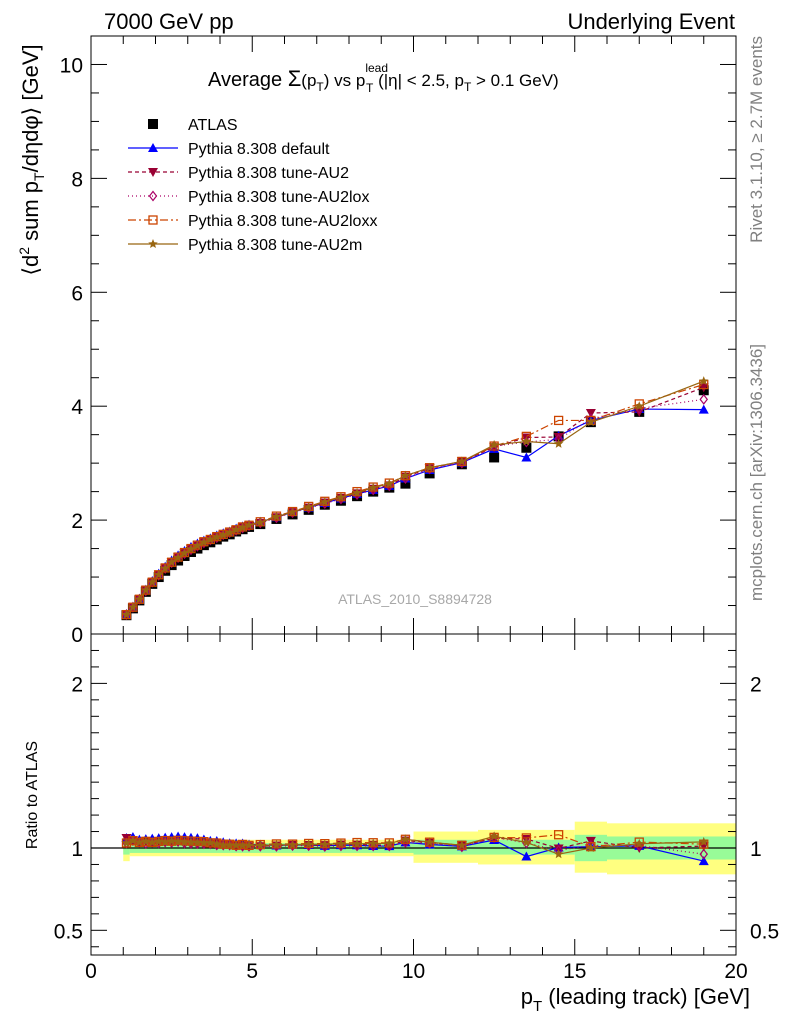 This screenshot has width=786, height=1024. Describe the element at coordinates (77, 407) in the screenshot. I see `y-tick-label: 4` at that location.